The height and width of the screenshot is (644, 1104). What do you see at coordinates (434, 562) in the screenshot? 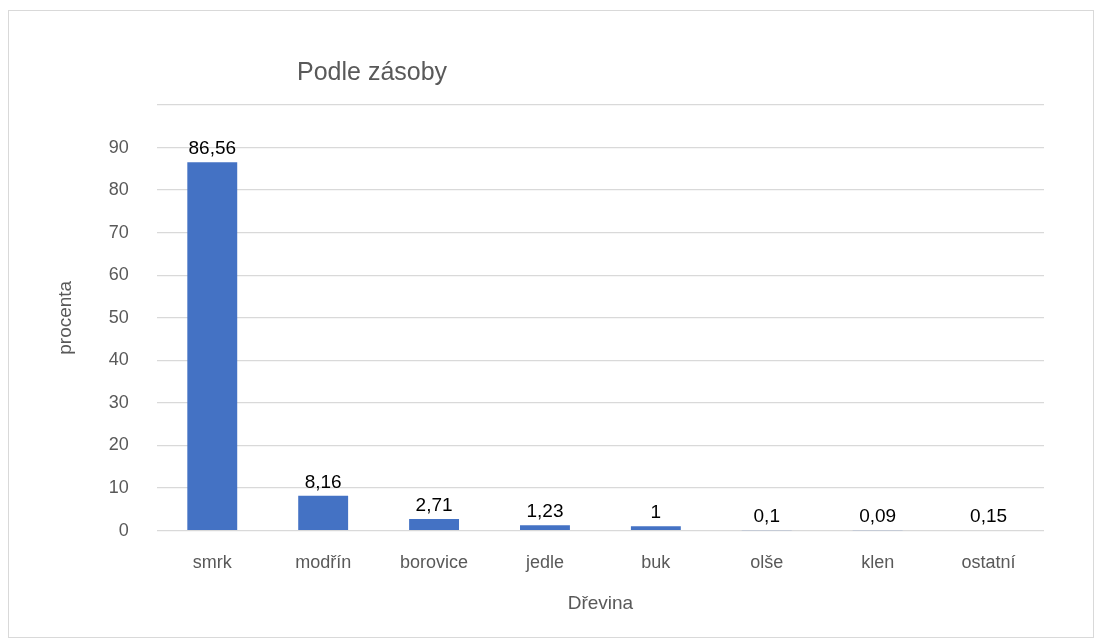
I see `x-tick-label: borovice` at bounding box center [434, 562].